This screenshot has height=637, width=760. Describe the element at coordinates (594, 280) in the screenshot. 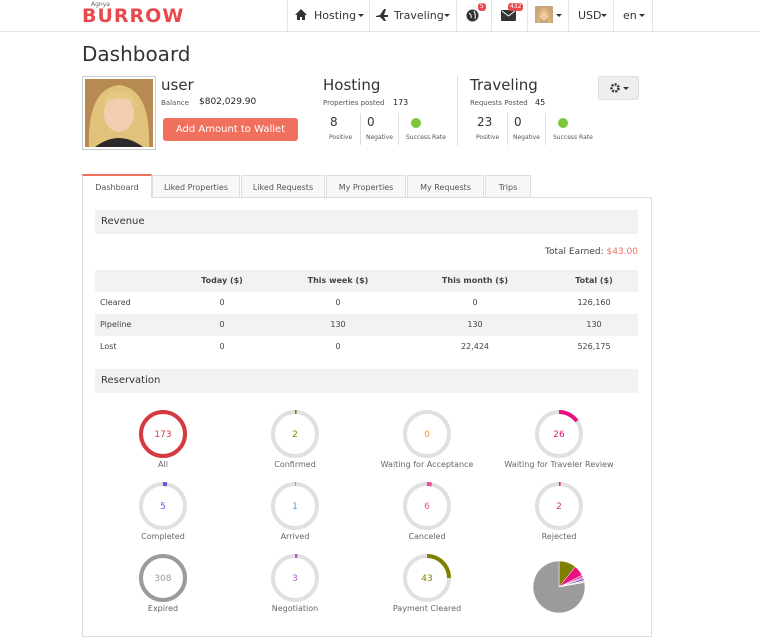

I see `column-header: Total ($)` at that location.